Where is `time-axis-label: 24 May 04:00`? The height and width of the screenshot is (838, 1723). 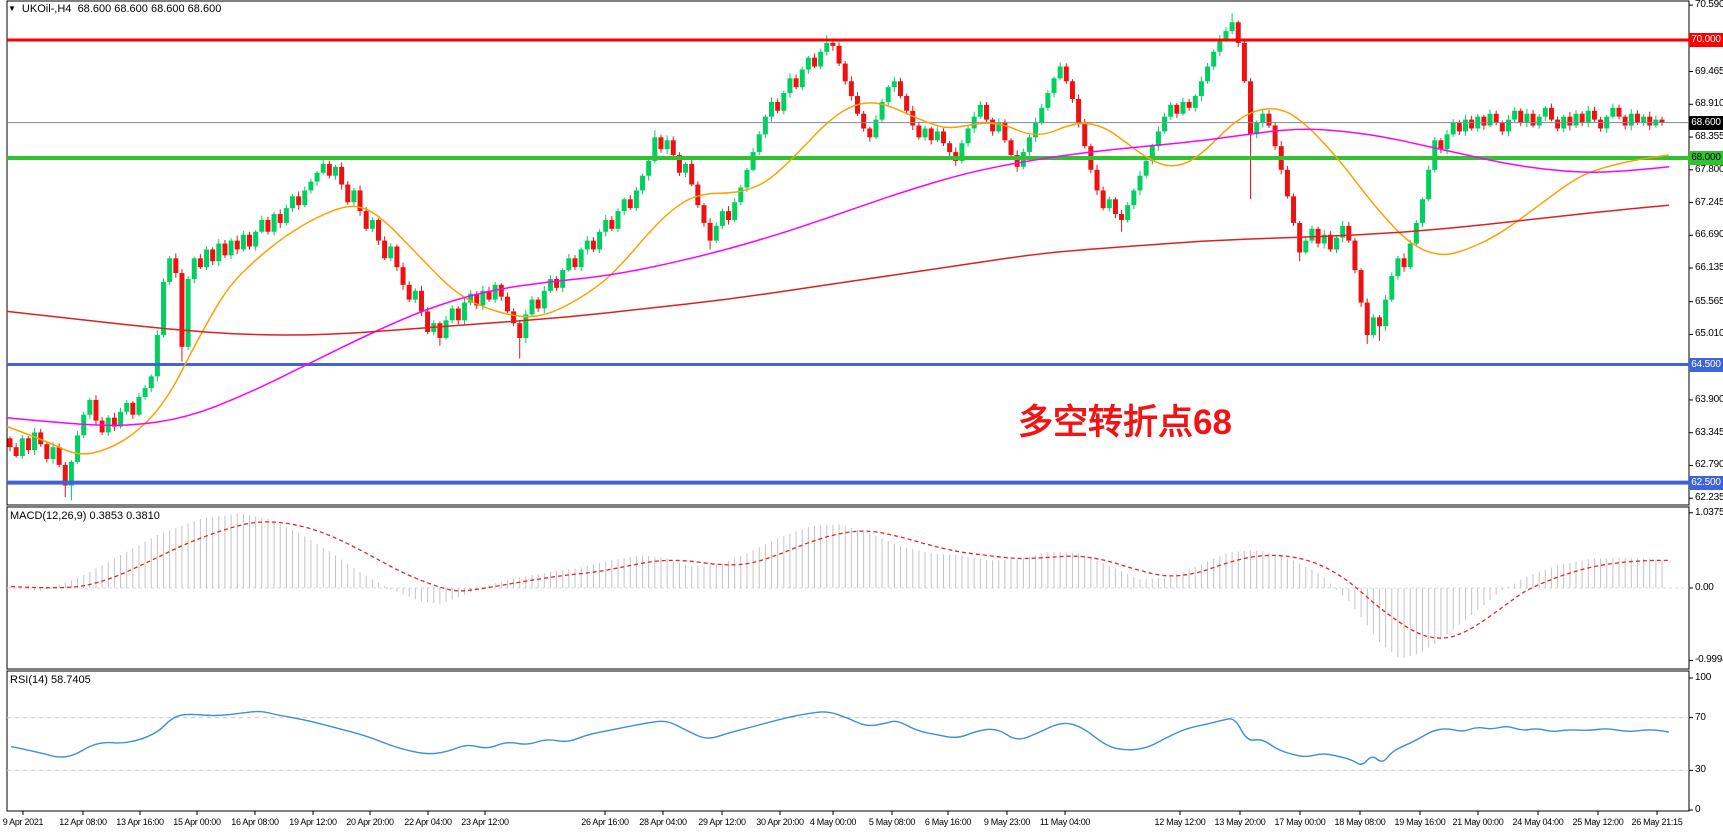 time-axis-label: 24 May 04:00 is located at coordinates (1538, 822).